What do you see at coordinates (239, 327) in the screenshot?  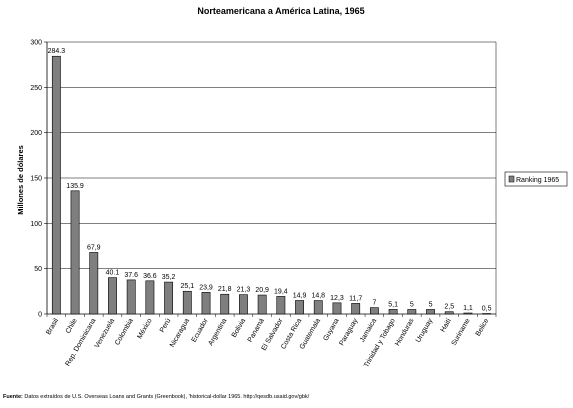 I see `category-label: Bolivia` at bounding box center [239, 327].